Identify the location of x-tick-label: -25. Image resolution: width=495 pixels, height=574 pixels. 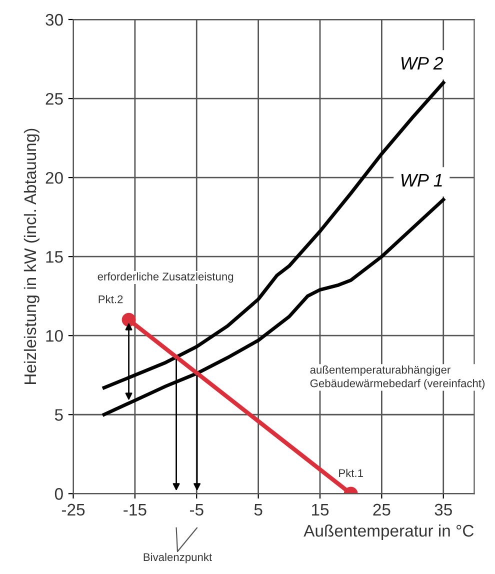
(73, 510).